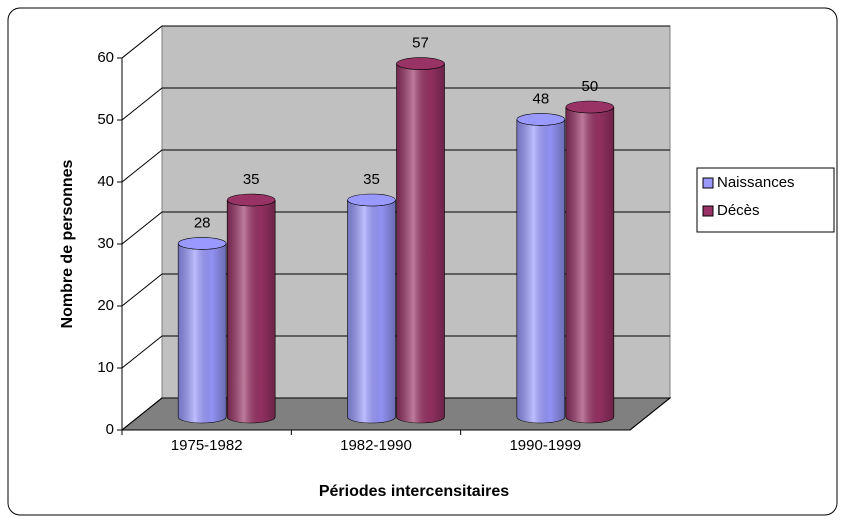 Image resolution: width=846 pixels, height=524 pixels. Describe the element at coordinates (376, 445) in the screenshot. I see `x-tick-label: 1982-1990` at that location.